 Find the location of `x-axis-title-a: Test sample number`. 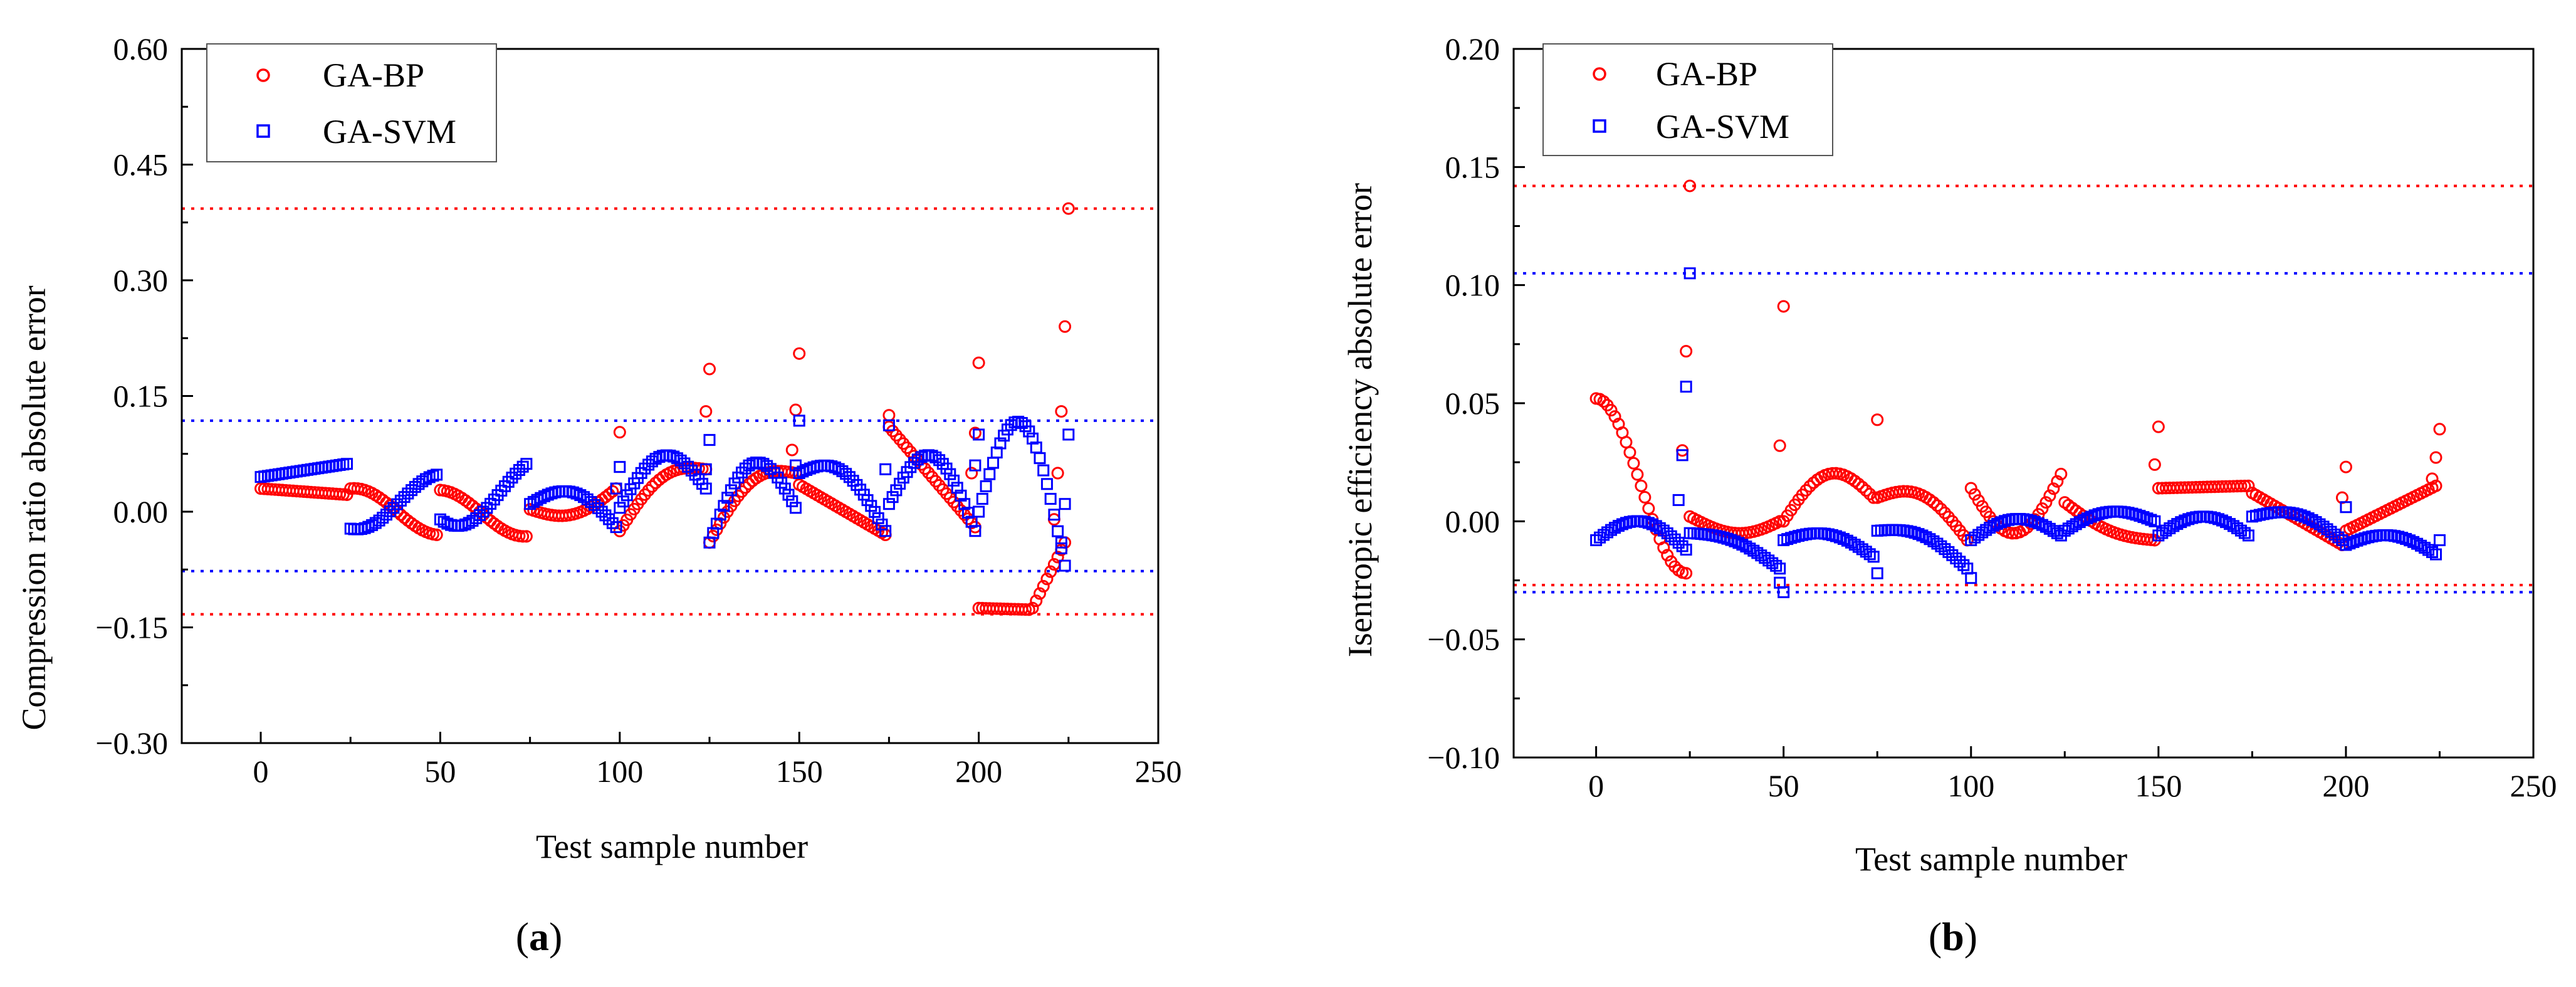

x-axis-title-a: Test sample number is located at coordinates (672, 846).